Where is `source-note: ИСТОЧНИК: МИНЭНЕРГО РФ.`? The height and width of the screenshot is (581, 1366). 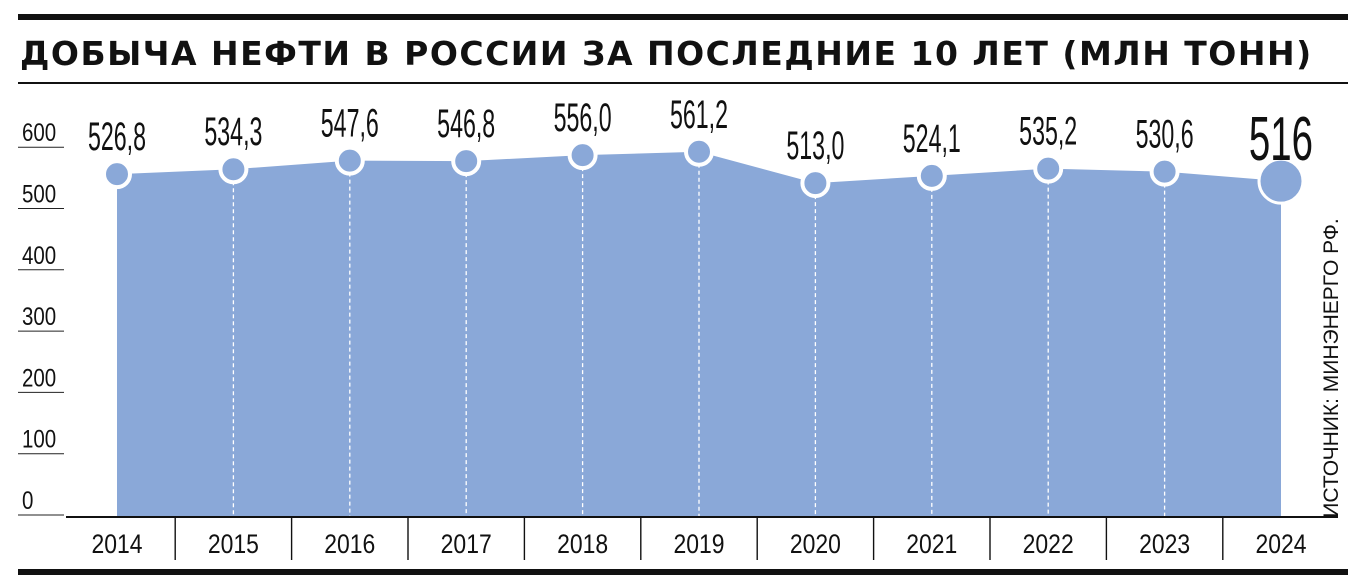
source-note: ИСТОЧНИК: МИНЭНЕРГО РФ. is located at coordinates (1331, 368).